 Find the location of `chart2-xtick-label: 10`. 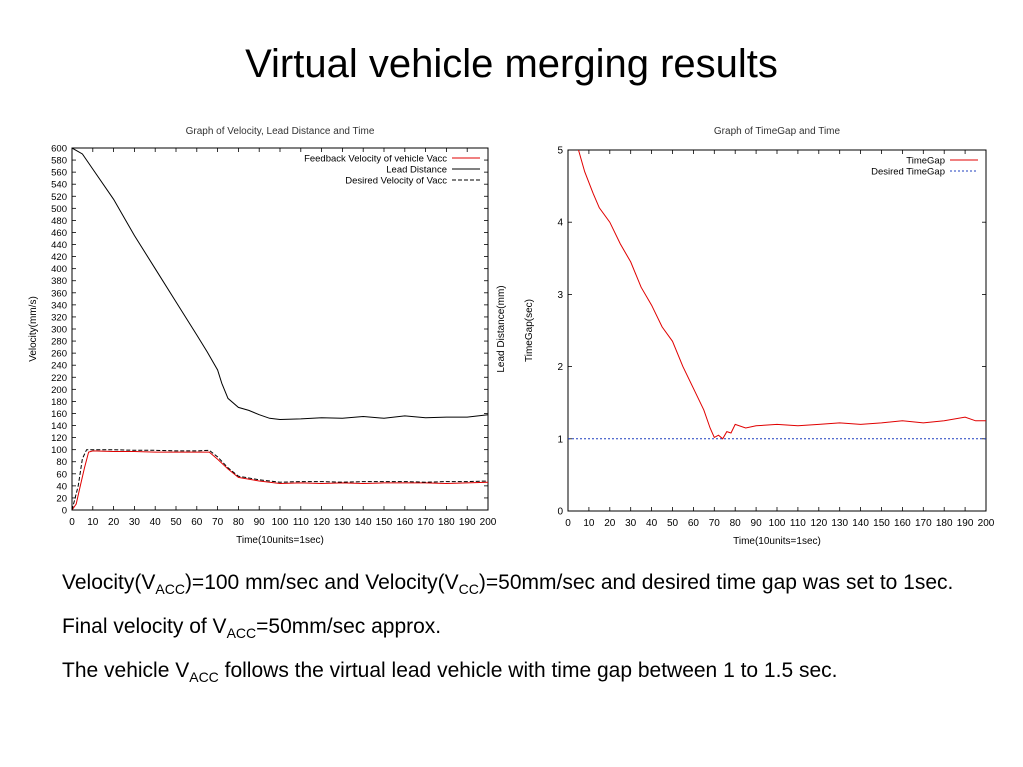

chart2-xtick-label: 10 is located at coordinates (589, 523).